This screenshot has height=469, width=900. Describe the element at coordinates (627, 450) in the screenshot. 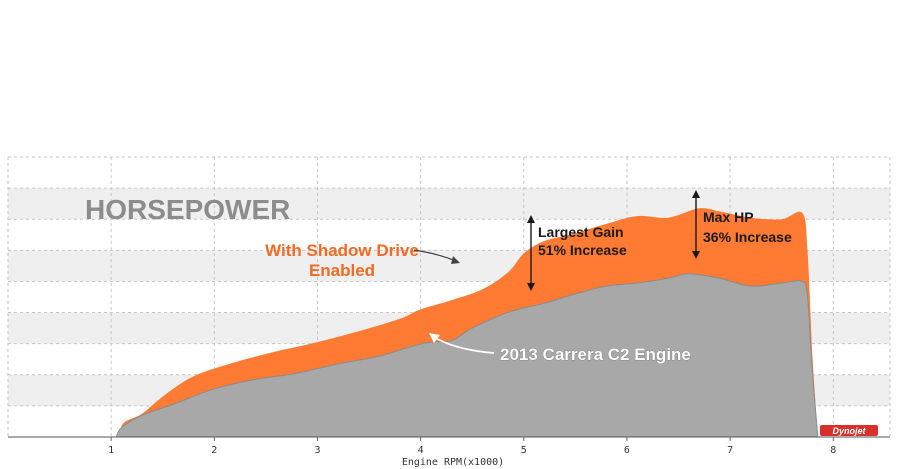

I see `x-tick-label: 6` at that location.